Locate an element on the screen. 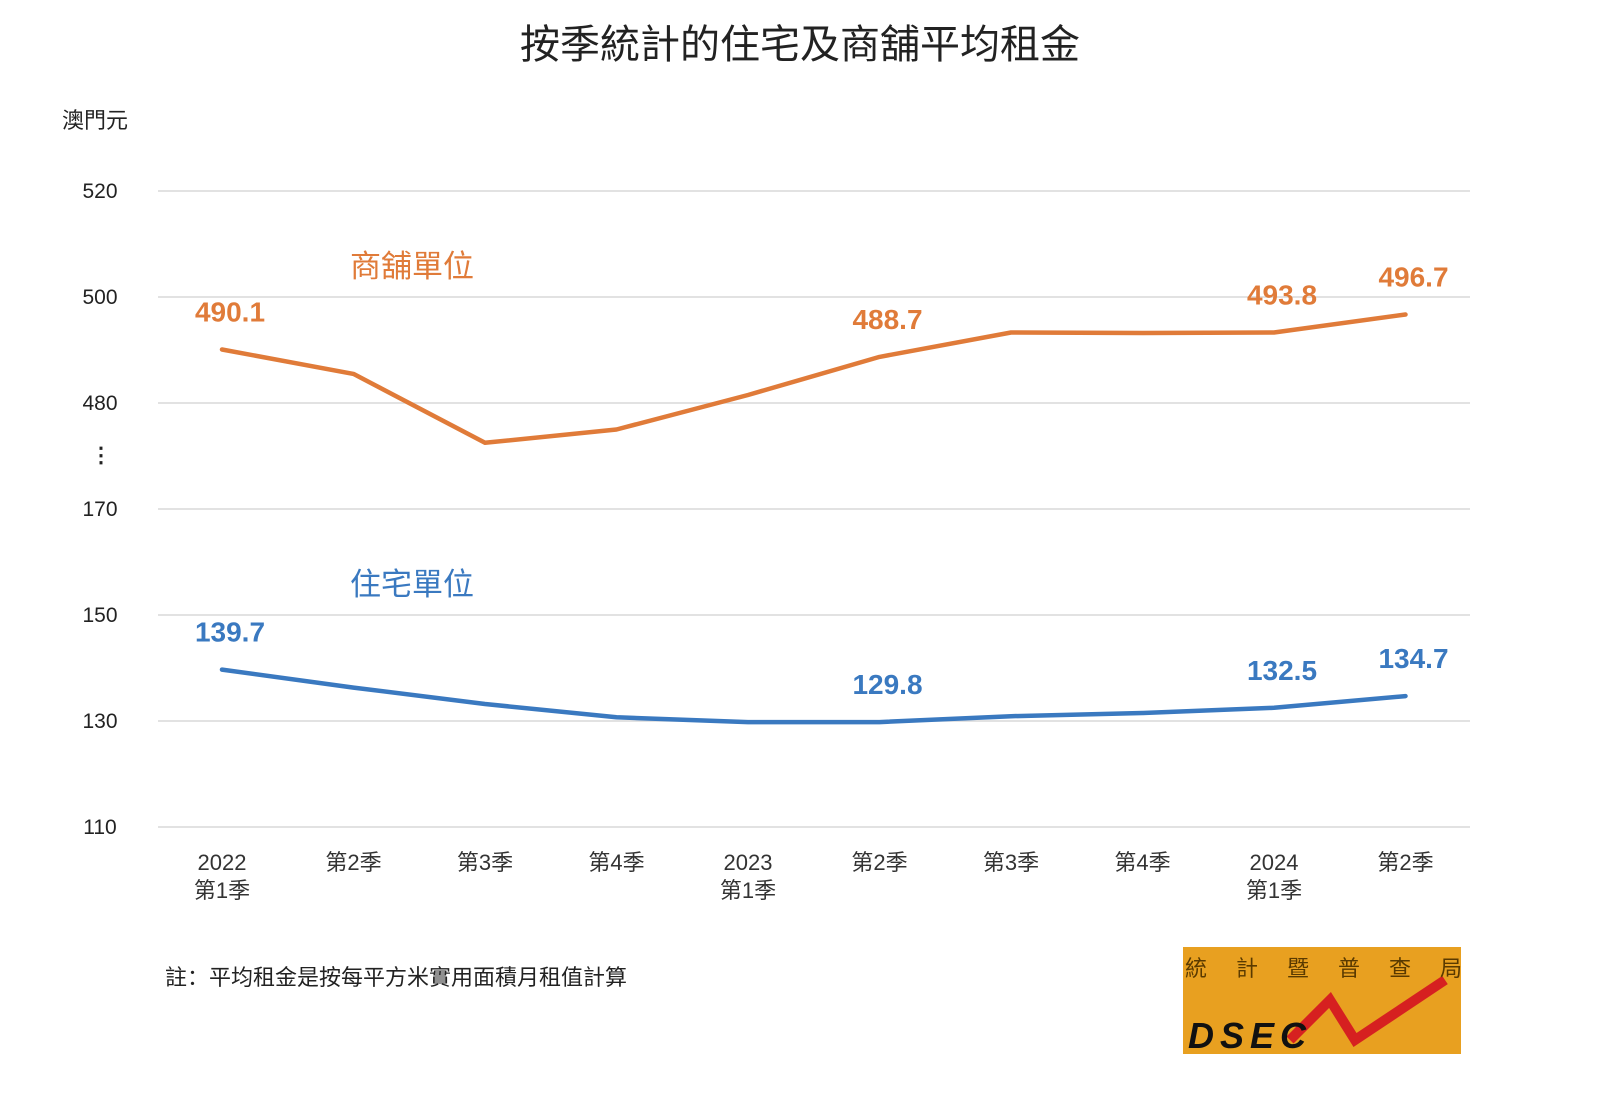 This screenshot has height=1114, width=1600. data-label: 496.7 is located at coordinates (1413, 276).